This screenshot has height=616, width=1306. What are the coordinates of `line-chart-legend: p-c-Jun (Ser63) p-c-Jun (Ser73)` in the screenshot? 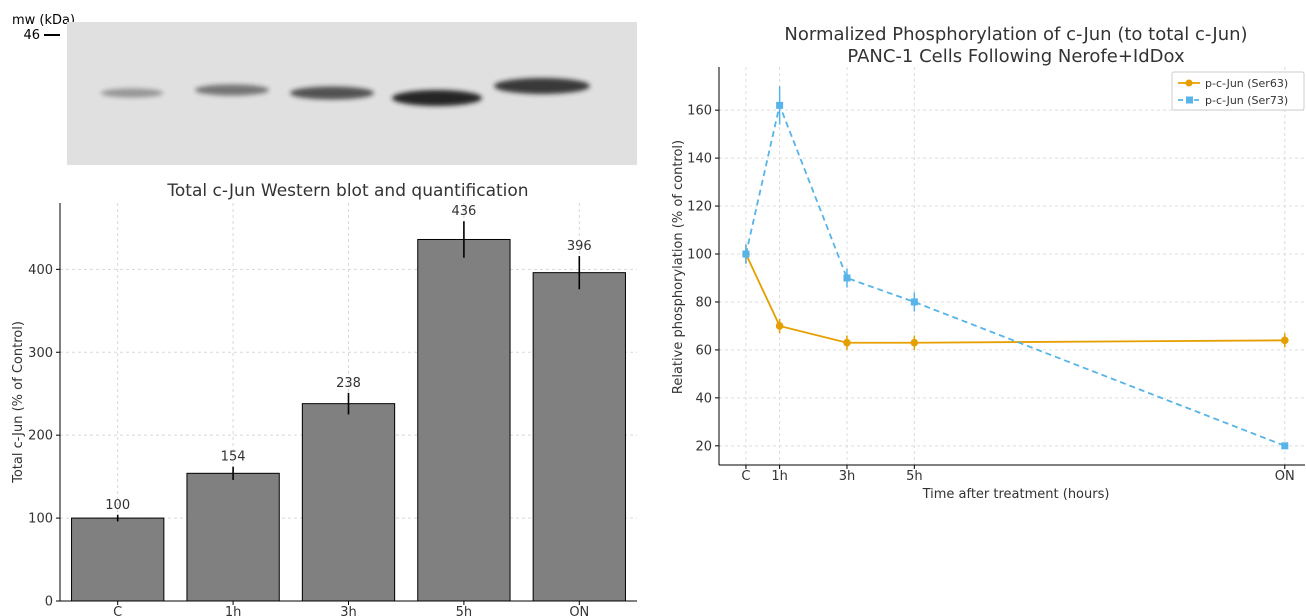 It's located at (1238, 91).